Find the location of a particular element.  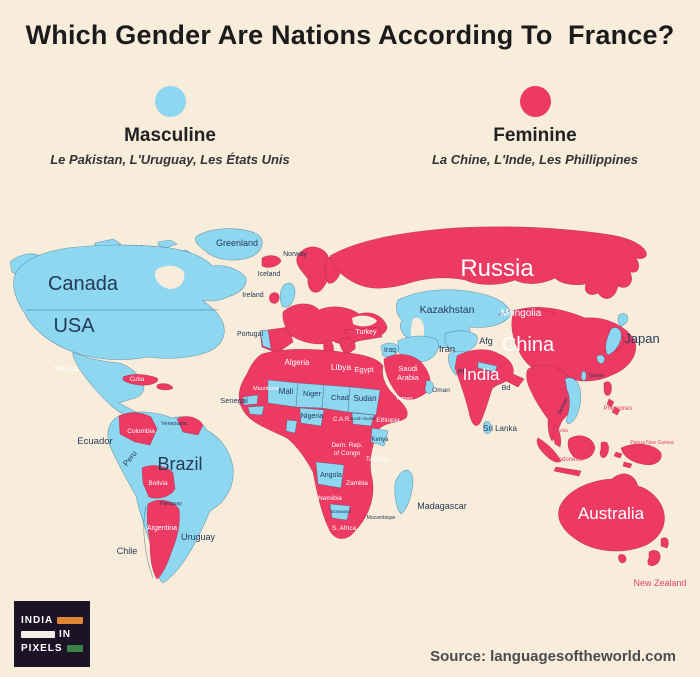

masculine-label: Masculine is located at coordinates (170, 135).